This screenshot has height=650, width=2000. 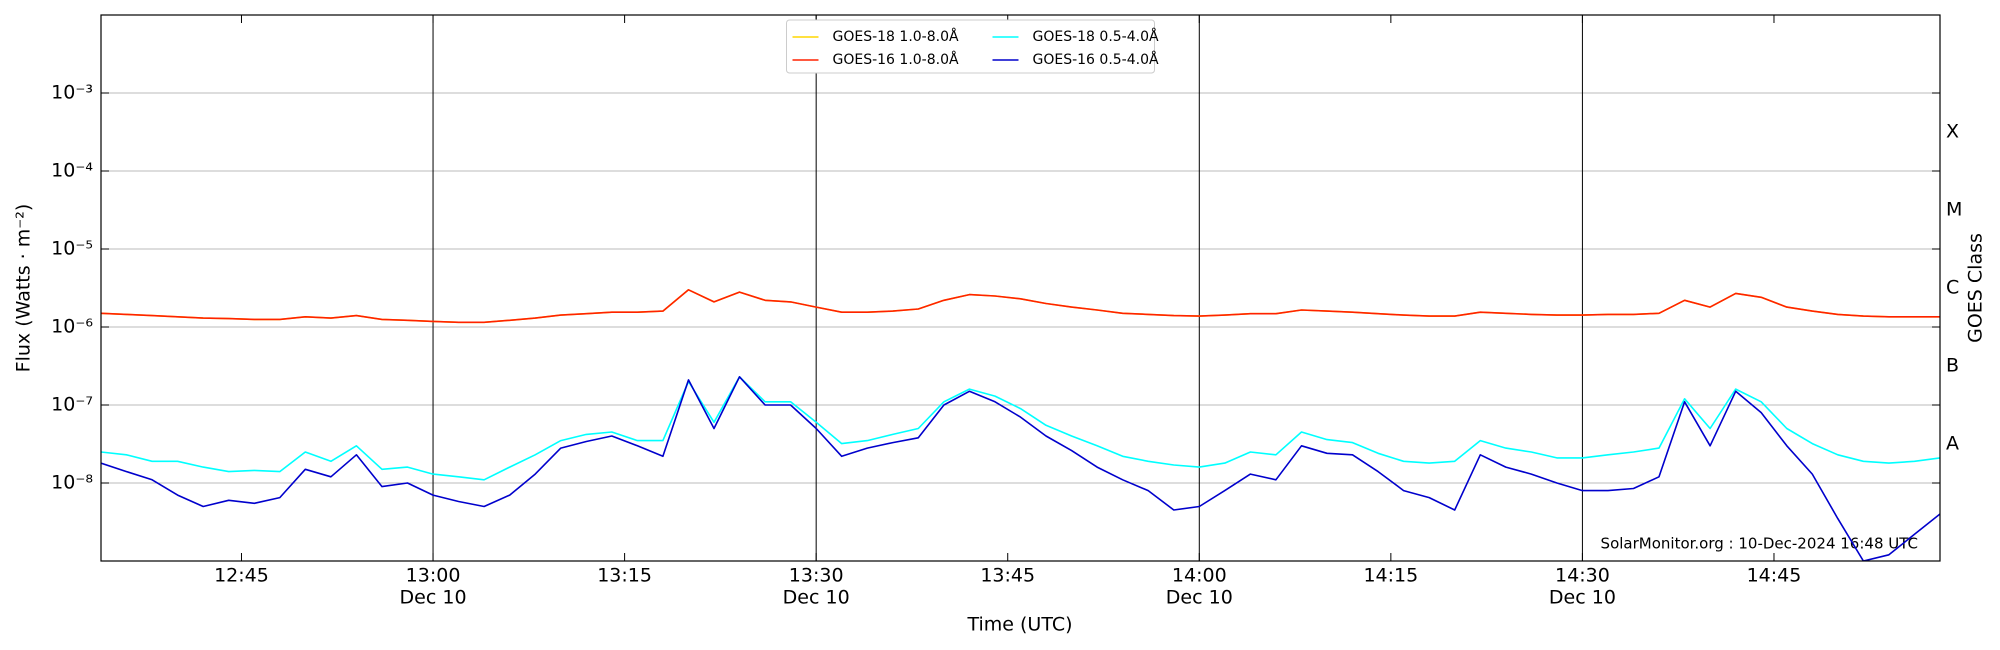 I want to click on x-tick-label: 13:30, so click(x=816, y=576).